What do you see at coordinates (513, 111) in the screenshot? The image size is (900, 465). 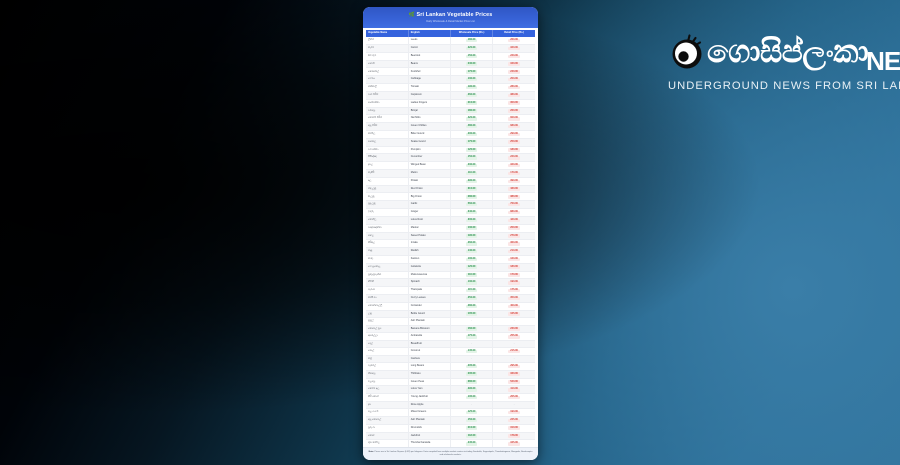 I see `cell-retail-price: 260.00` at bounding box center [513, 111].